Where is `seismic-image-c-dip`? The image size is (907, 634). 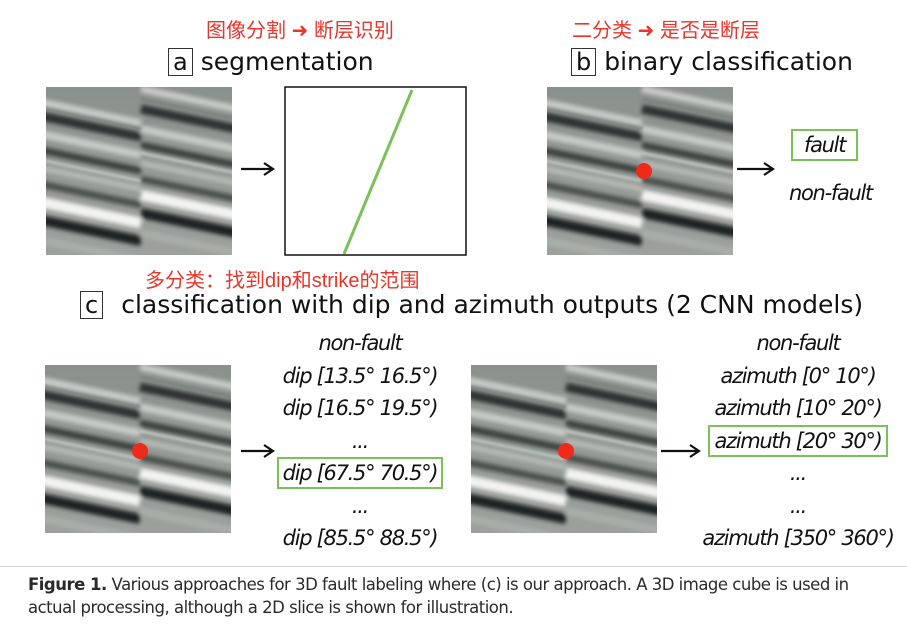
seismic-image-c-dip is located at coordinates (138, 449).